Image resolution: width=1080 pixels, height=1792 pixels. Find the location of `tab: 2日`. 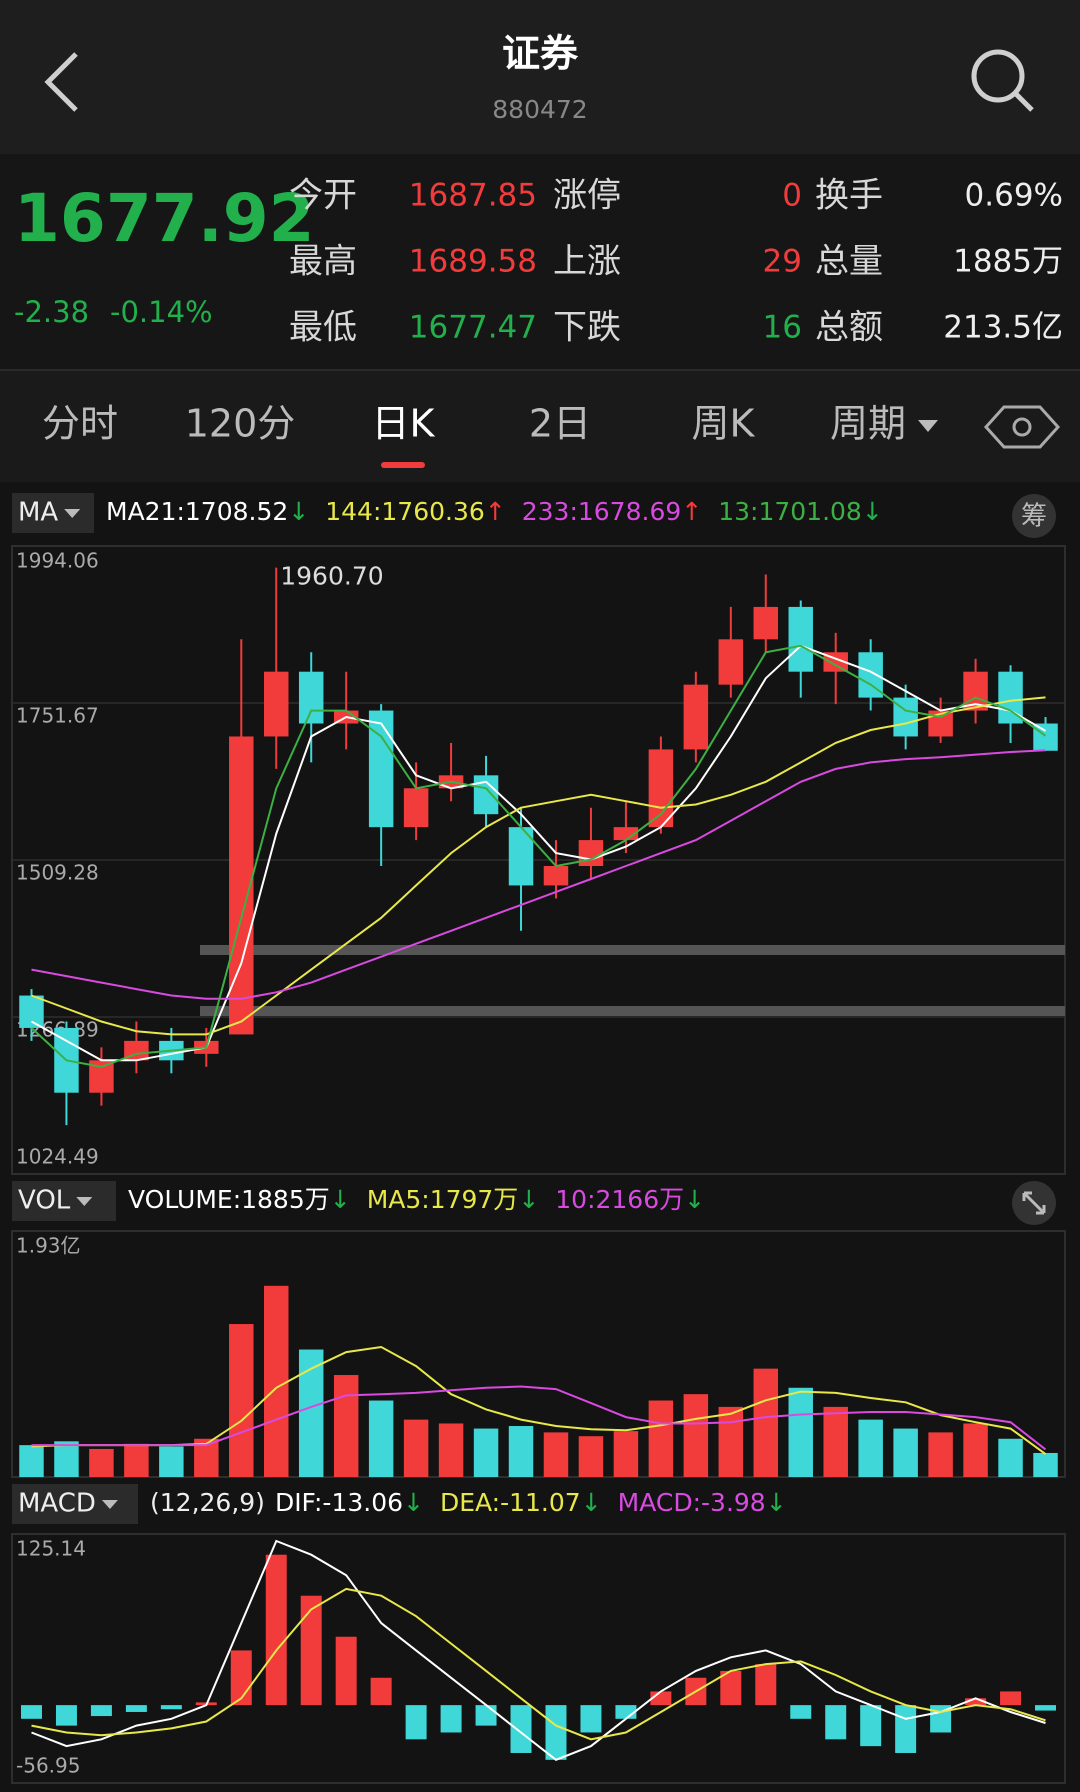

tab: 2日 is located at coordinates (560, 424).